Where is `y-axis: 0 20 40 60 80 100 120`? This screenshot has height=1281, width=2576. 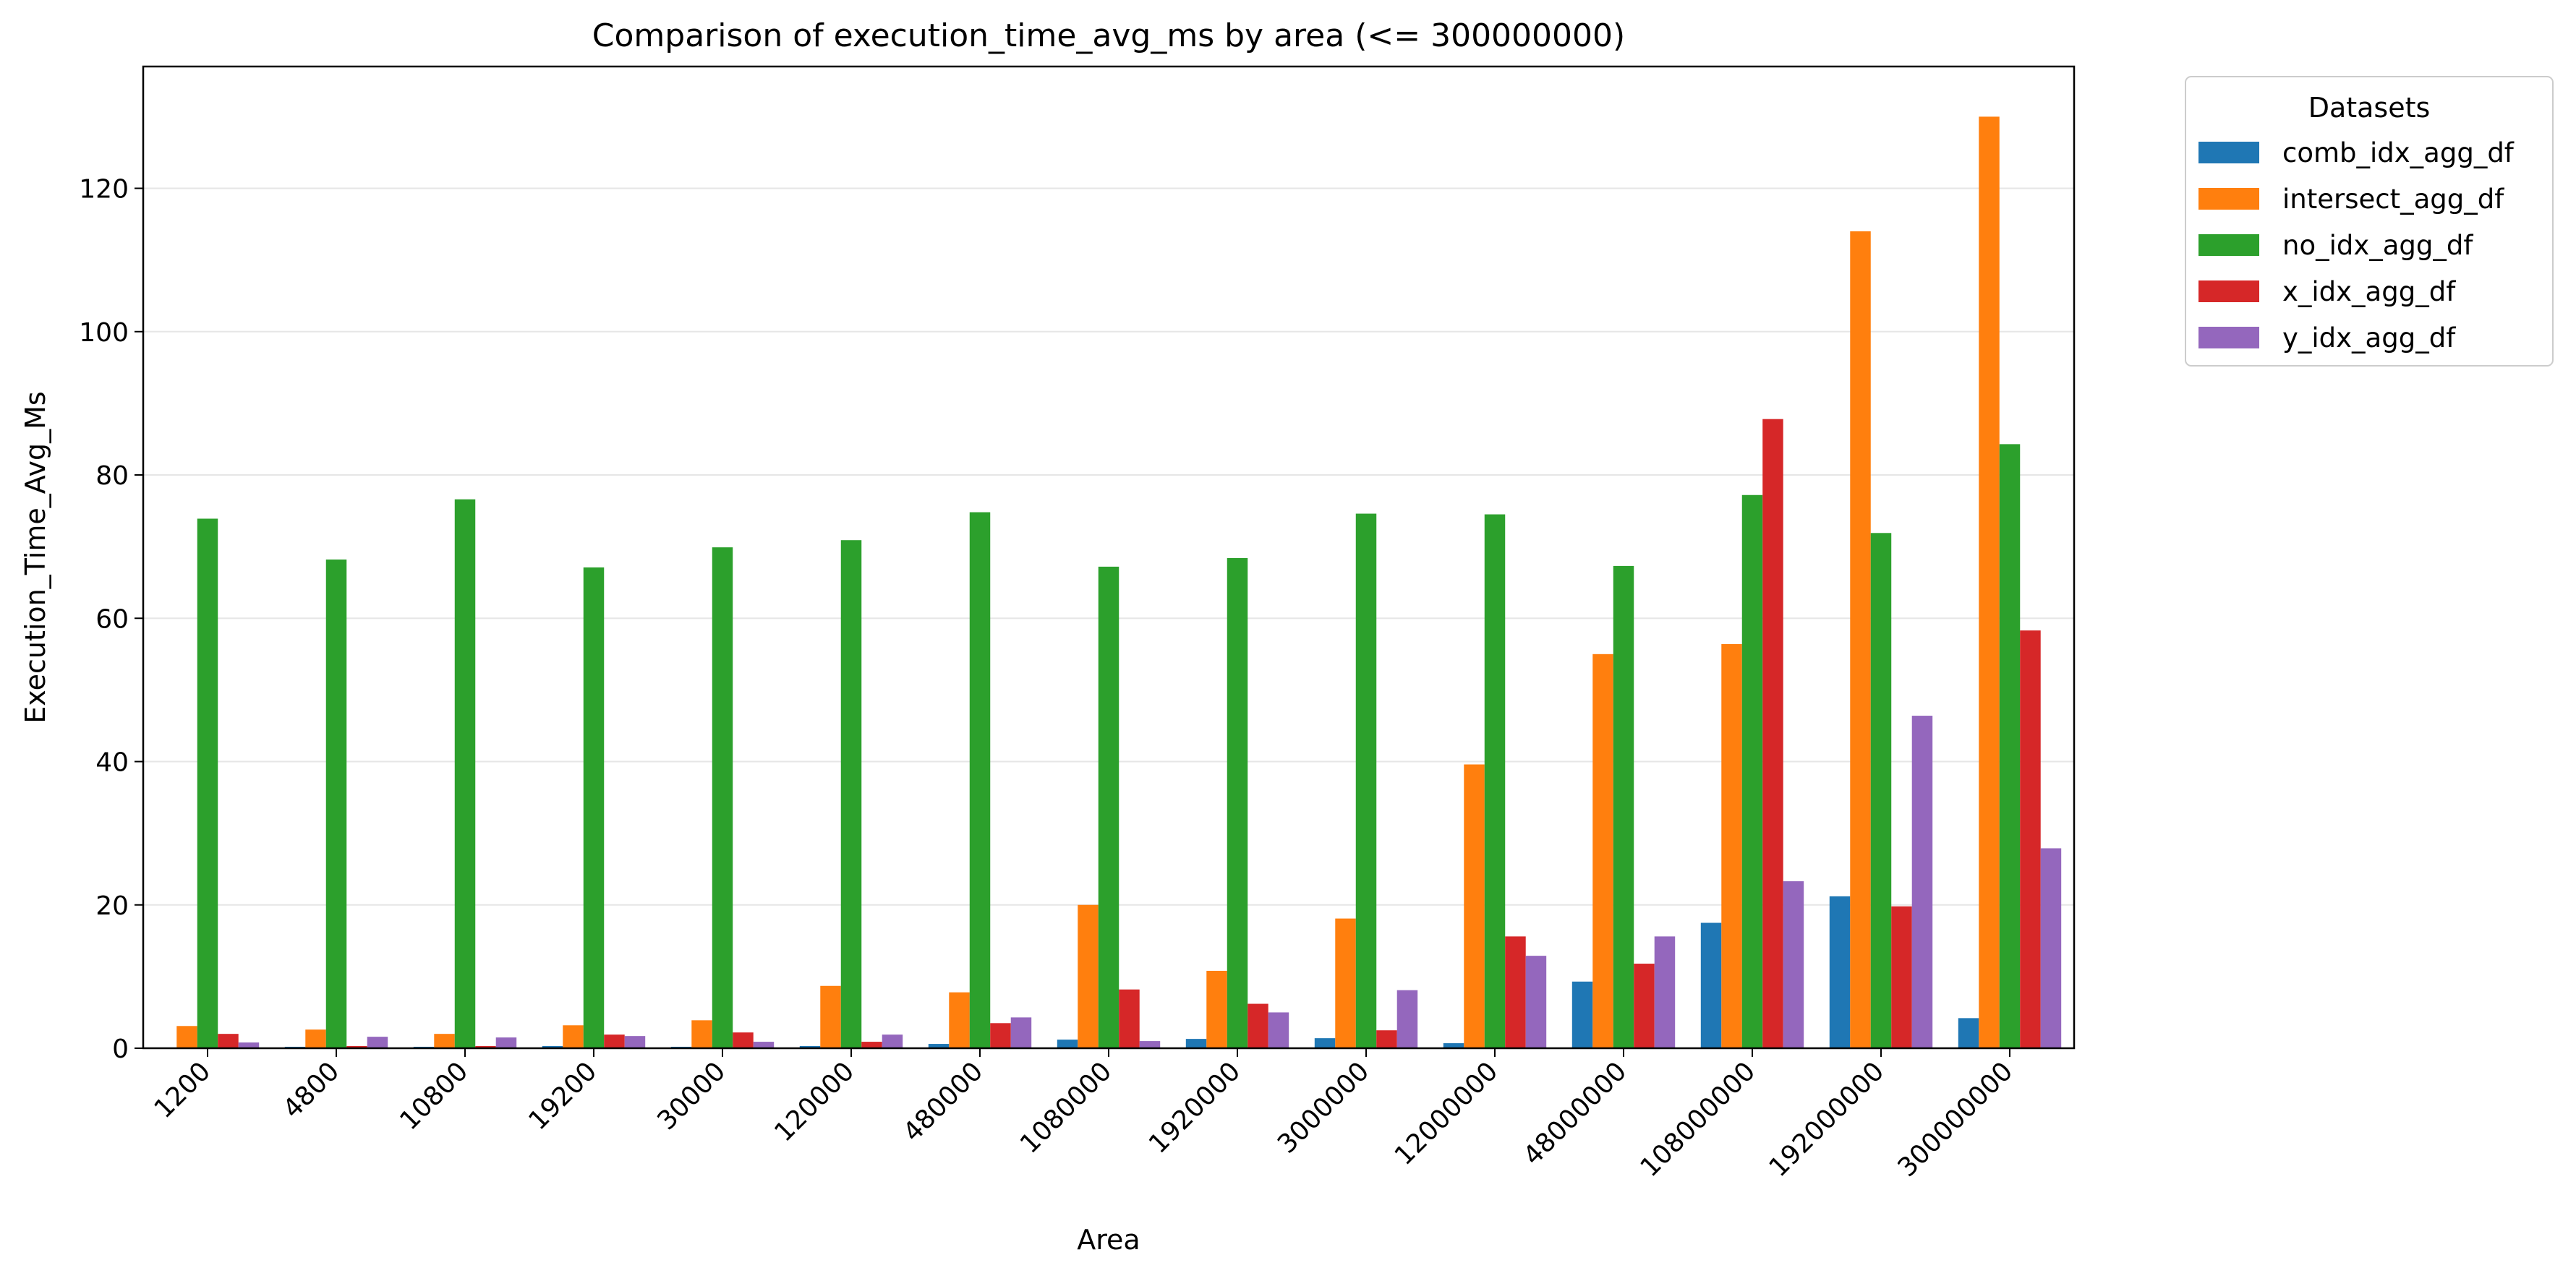
y-axis: 0 20 40 60 80 100 120 is located at coordinates (111, 619).